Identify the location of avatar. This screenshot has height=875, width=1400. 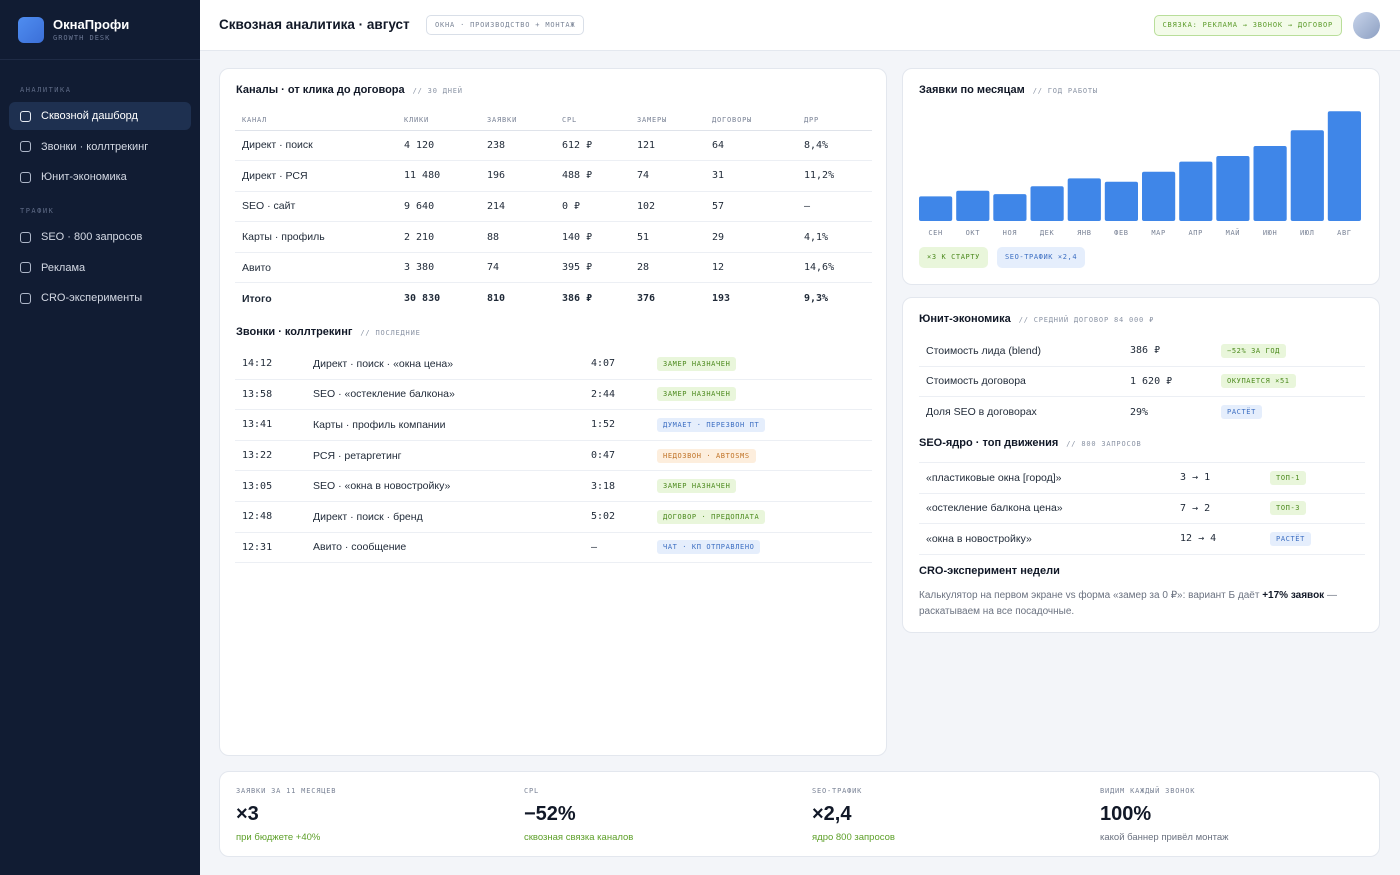
(1366, 25).